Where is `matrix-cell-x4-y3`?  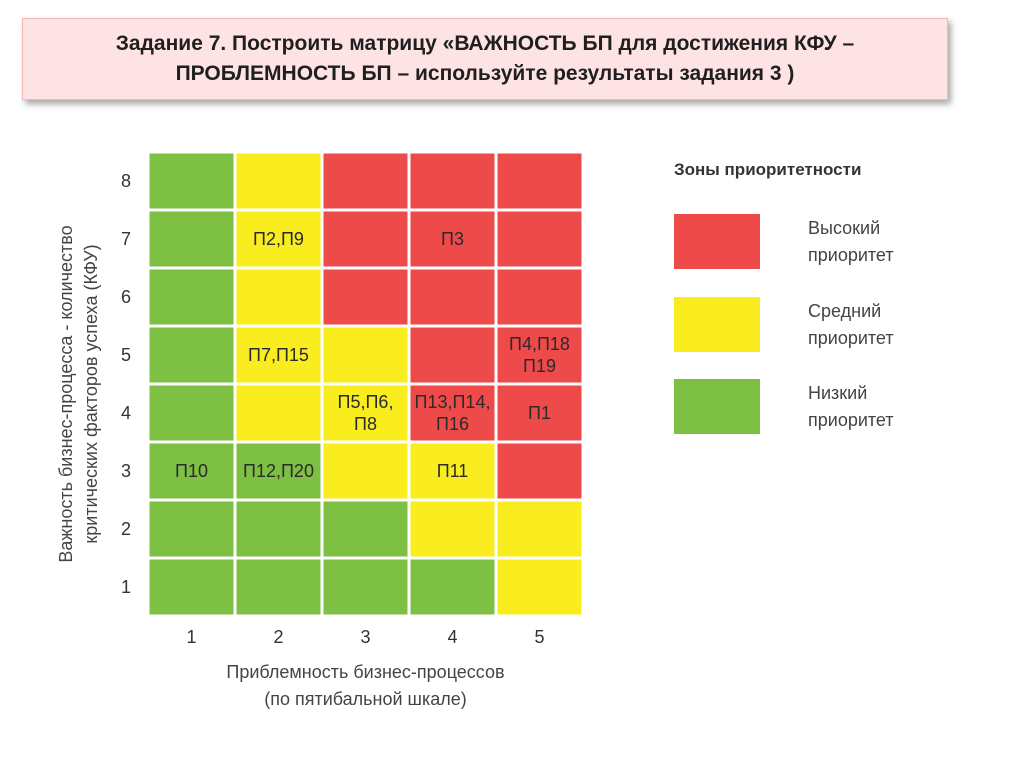
matrix-cell-x4-y3 is located at coordinates (452, 471).